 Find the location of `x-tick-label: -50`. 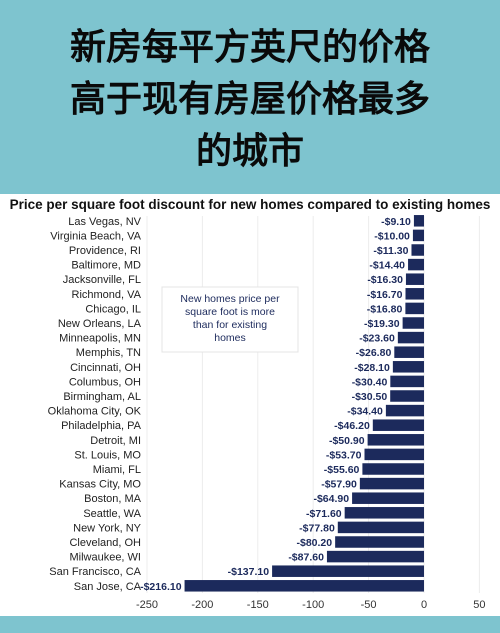

x-tick-label: -50 is located at coordinates (369, 605).